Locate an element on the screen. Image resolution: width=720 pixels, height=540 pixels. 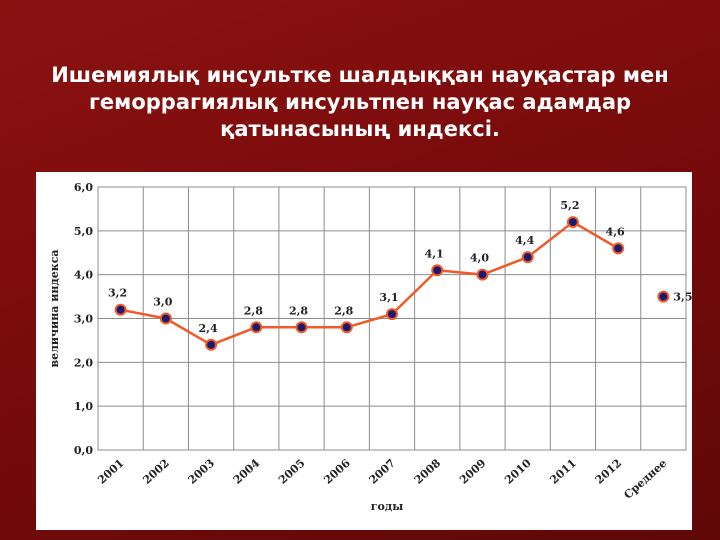
y-tick-label: 1,0 is located at coordinates (83, 406).